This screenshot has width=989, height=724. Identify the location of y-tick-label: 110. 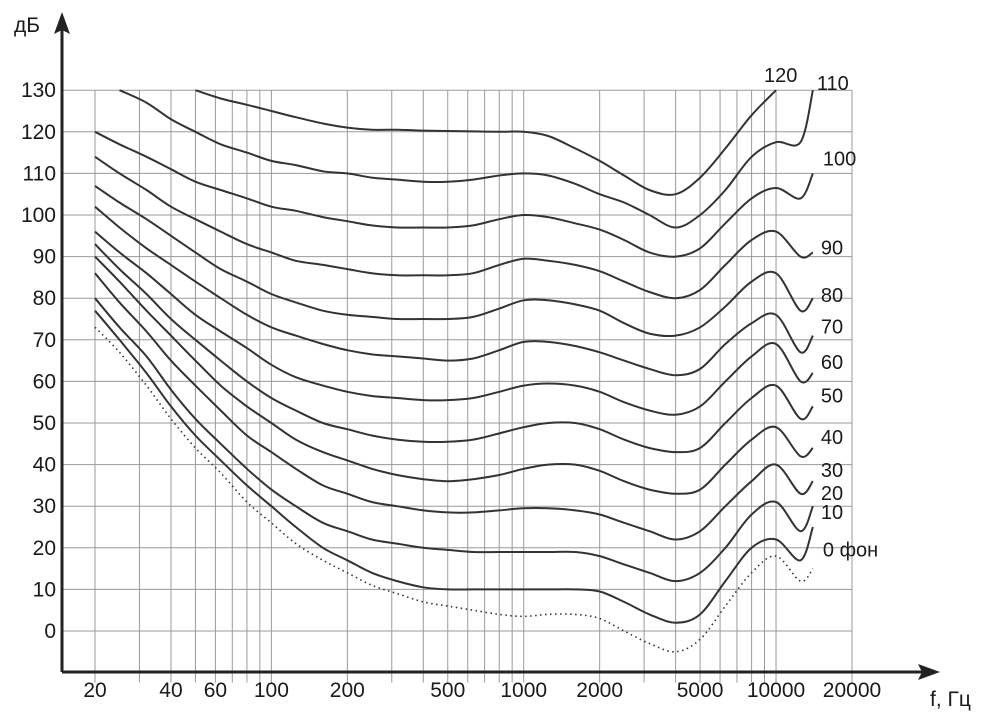
(39, 173).